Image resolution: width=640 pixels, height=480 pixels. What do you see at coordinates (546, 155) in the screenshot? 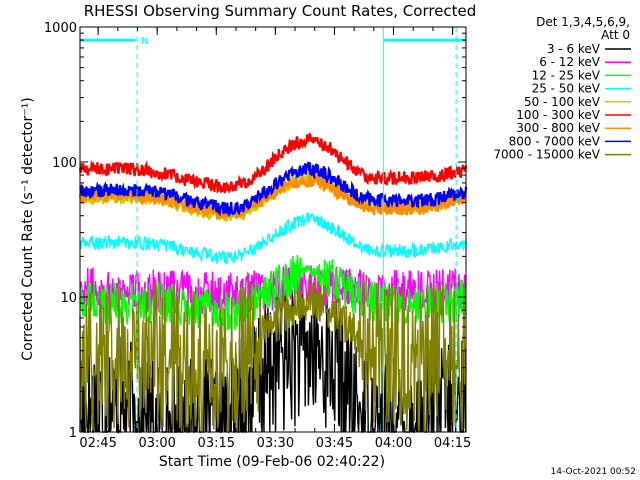
I see `legend-label-8: 7000 - 15000 keV` at bounding box center [546, 155].